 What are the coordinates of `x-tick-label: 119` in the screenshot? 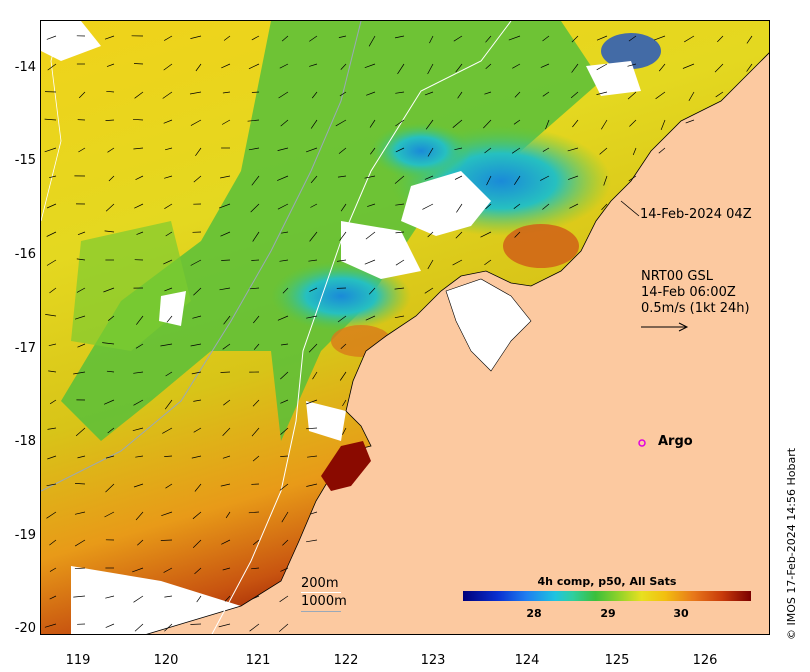 It's located at (78, 660).